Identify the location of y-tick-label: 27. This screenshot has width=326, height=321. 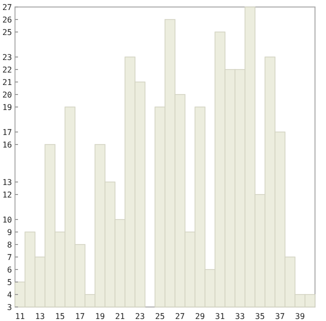
(7, 7).